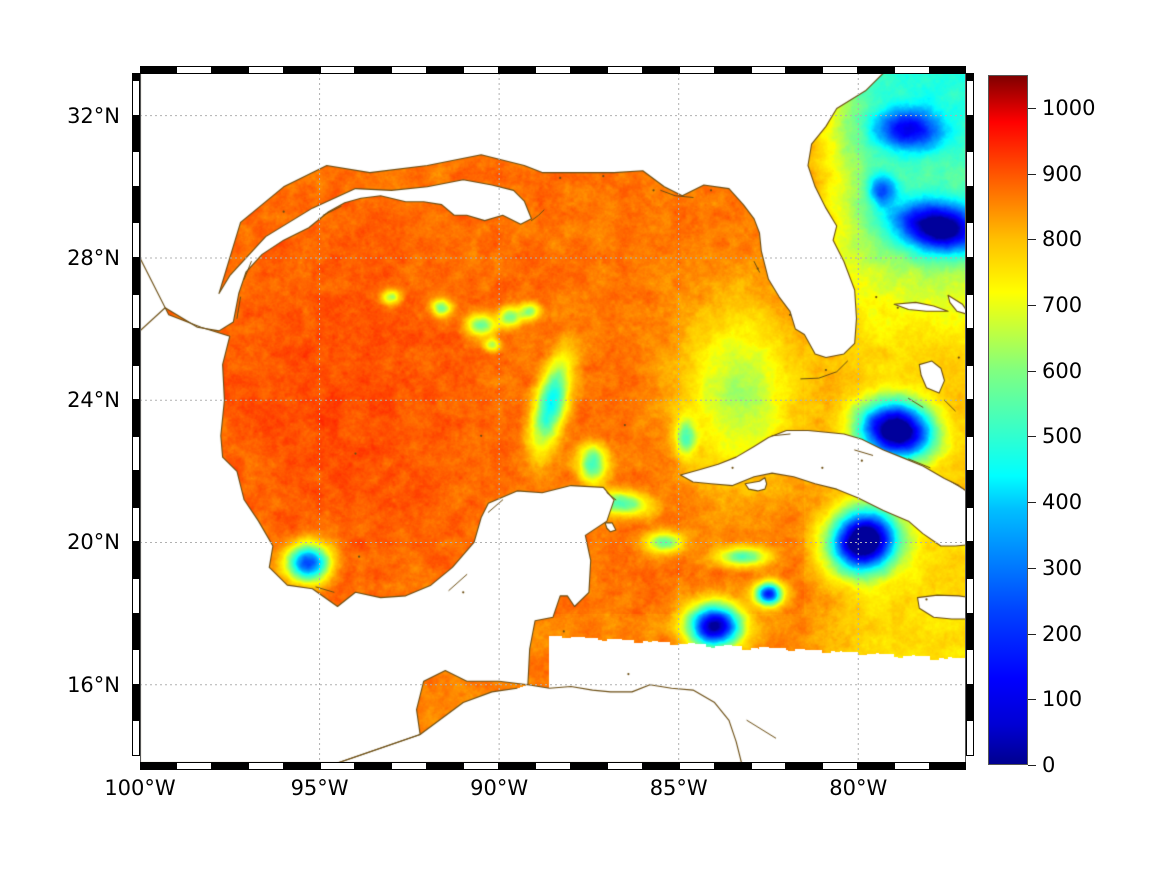 This screenshot has width=1167, height=875. I want to click on longitude-tick-label: 90°W, so click(499, 788).